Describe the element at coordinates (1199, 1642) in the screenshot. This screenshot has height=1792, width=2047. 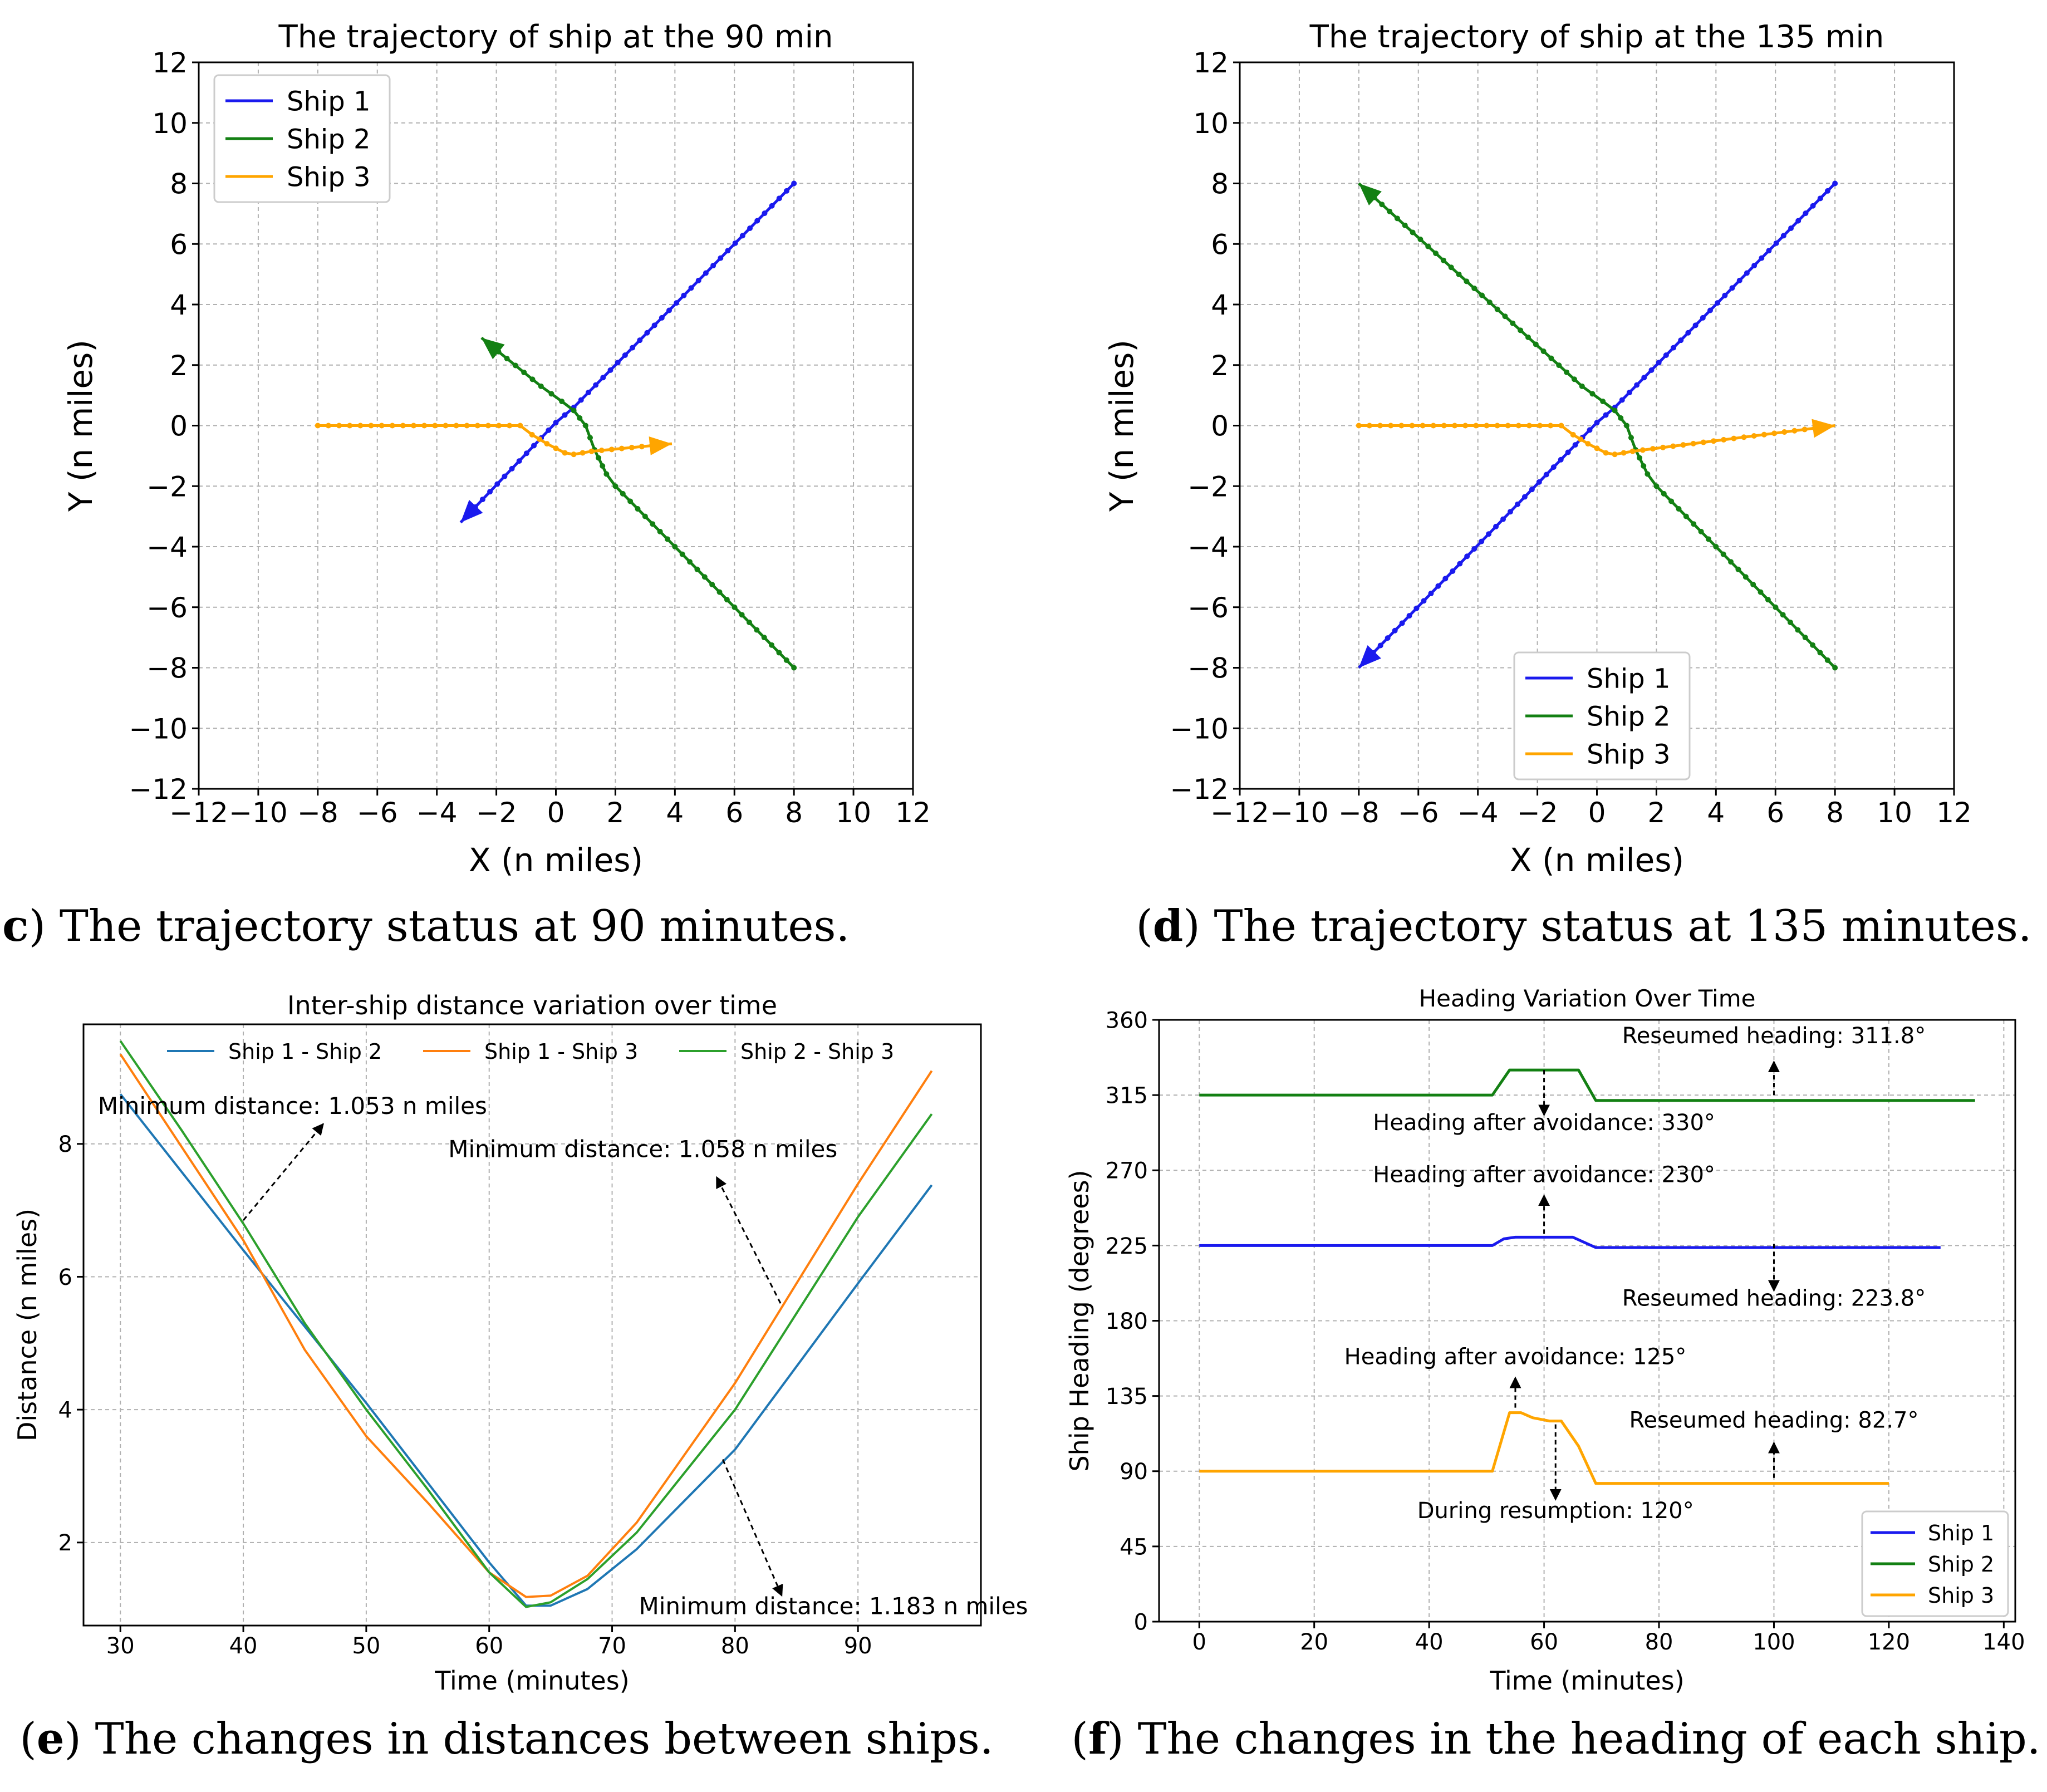
I see `x-tick-label: 0` at that location.